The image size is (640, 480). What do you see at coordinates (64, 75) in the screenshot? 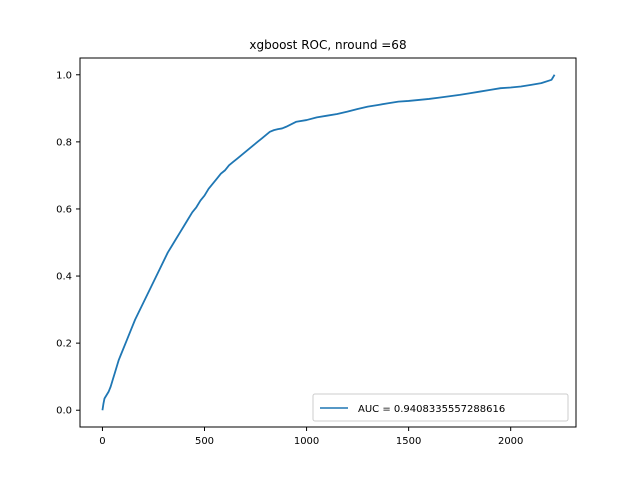
I see `y-tick-label: 1.0` at bounding box center [64, 75].